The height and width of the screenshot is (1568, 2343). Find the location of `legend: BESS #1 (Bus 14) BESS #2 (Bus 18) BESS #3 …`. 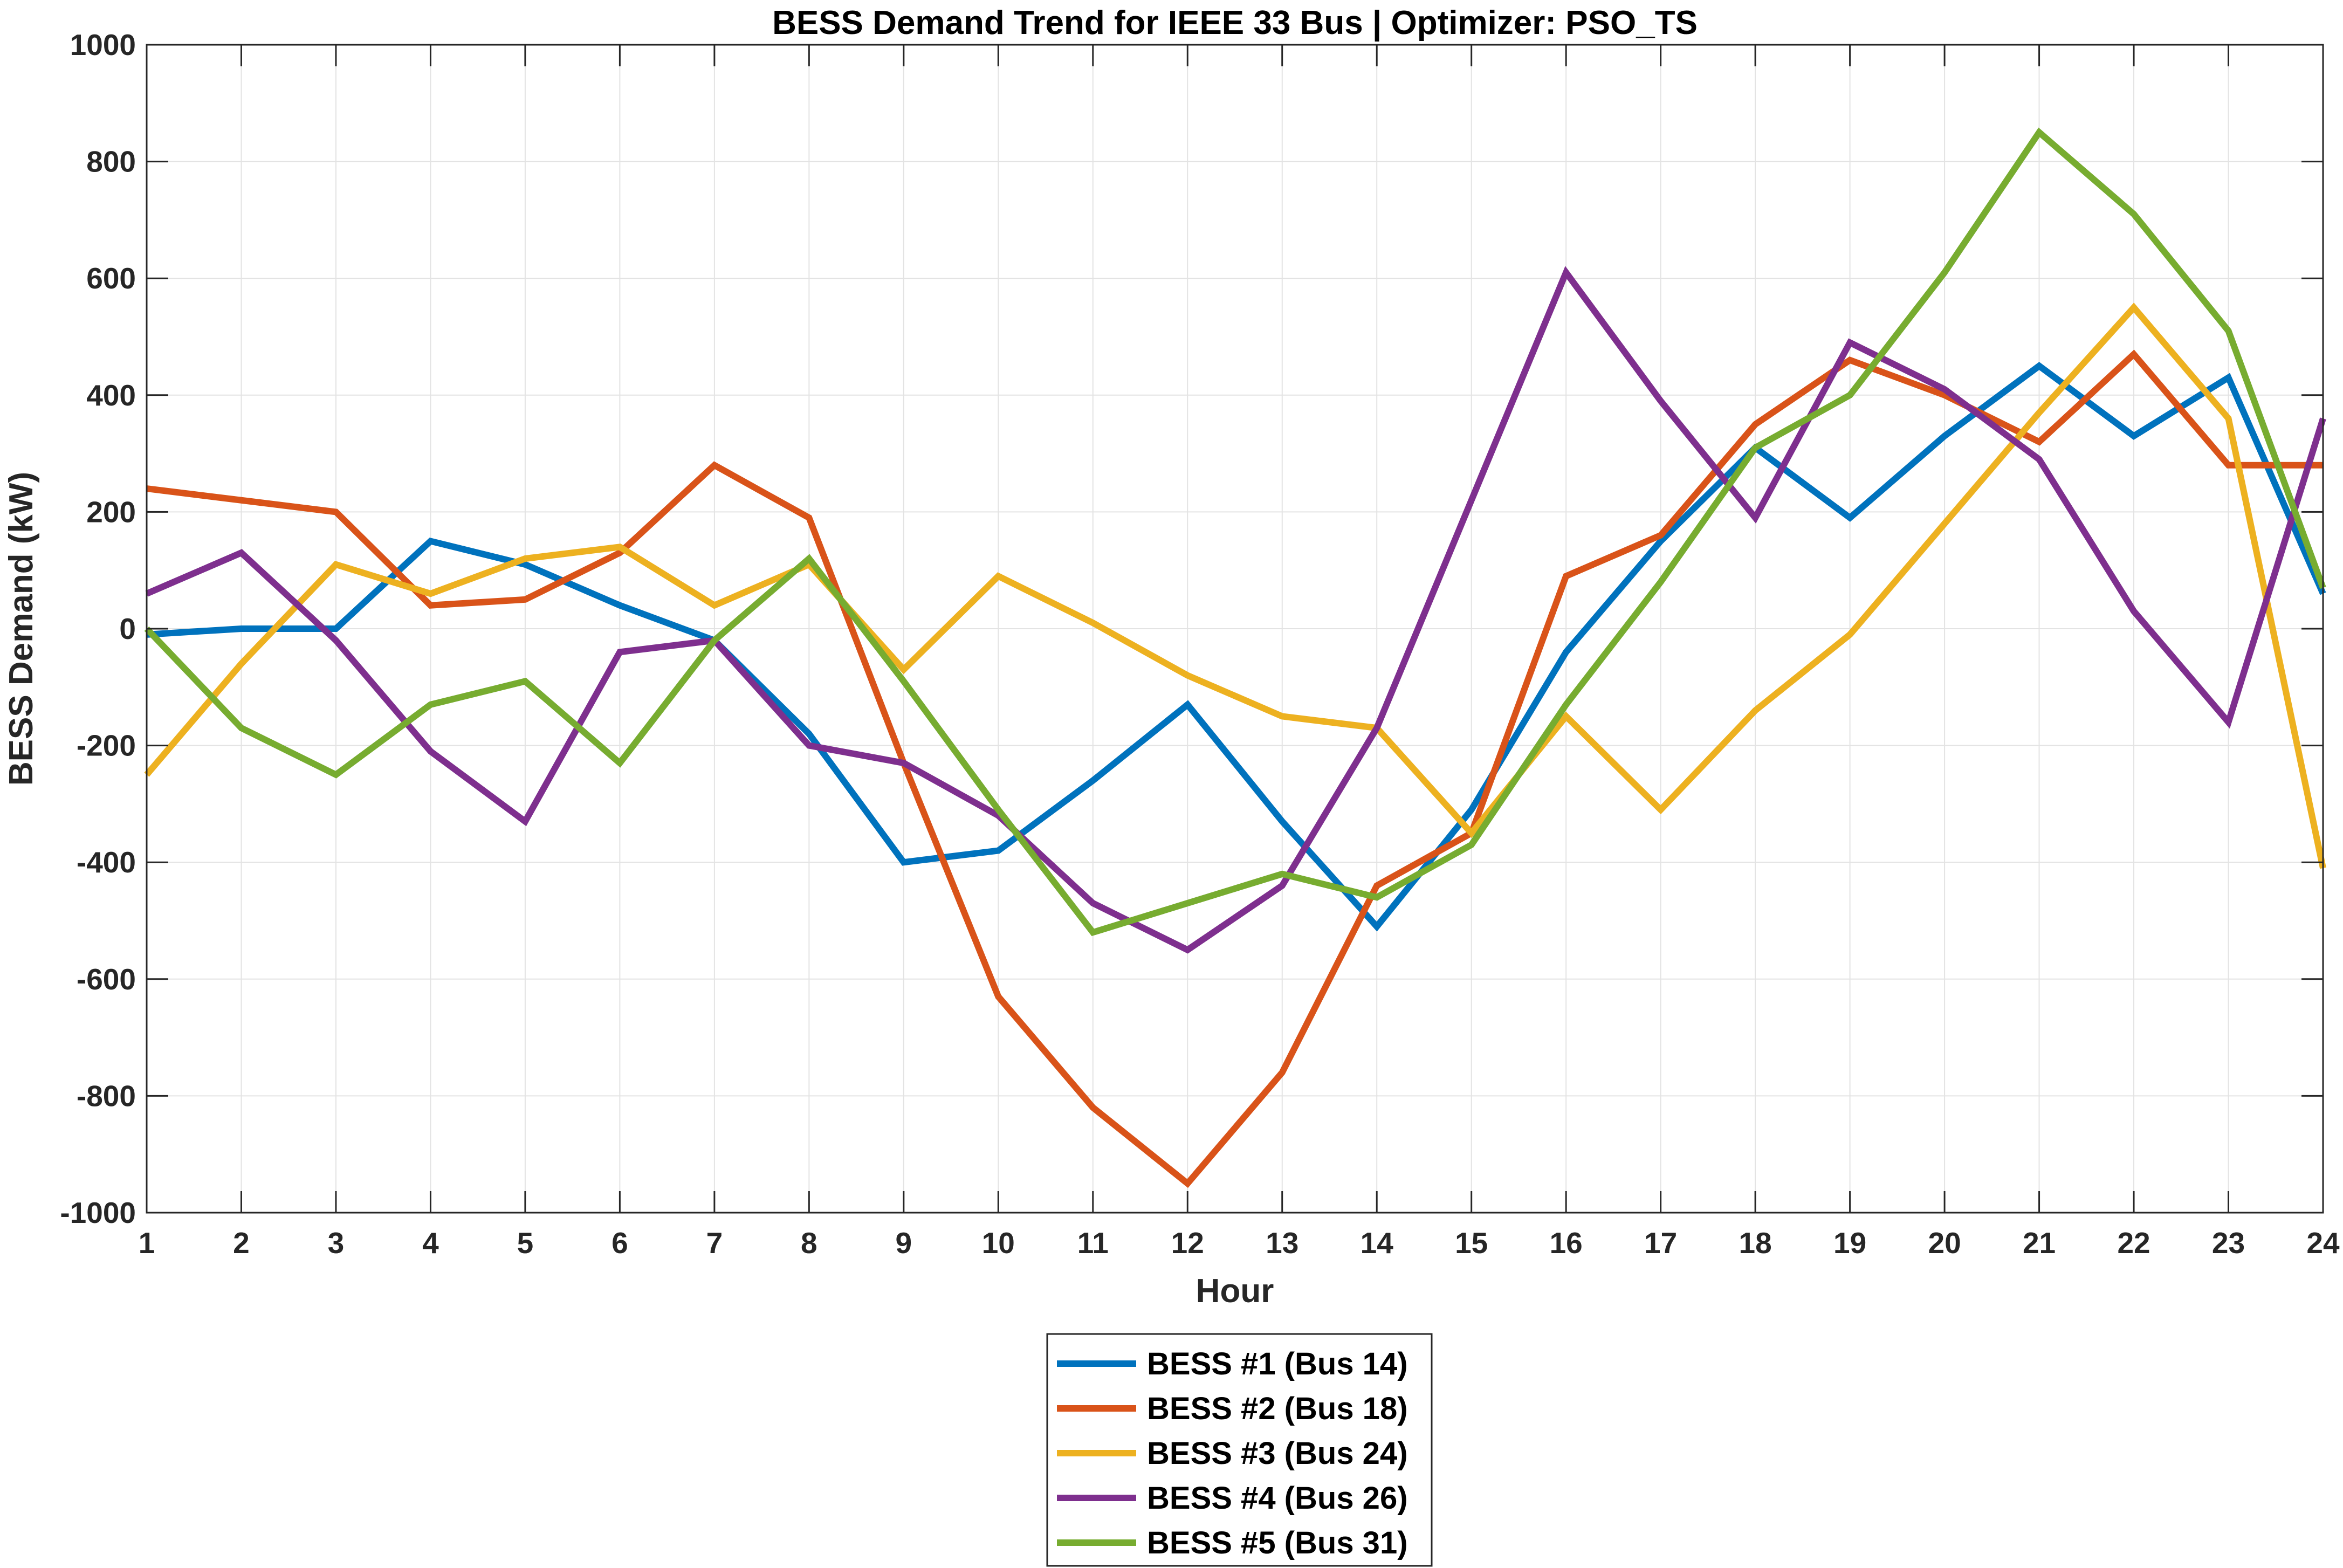

legend: BESS #1 (Bus 14) BESS #2 (Bus 18) BESS #3 … is located at coordinates (1239, 1450).